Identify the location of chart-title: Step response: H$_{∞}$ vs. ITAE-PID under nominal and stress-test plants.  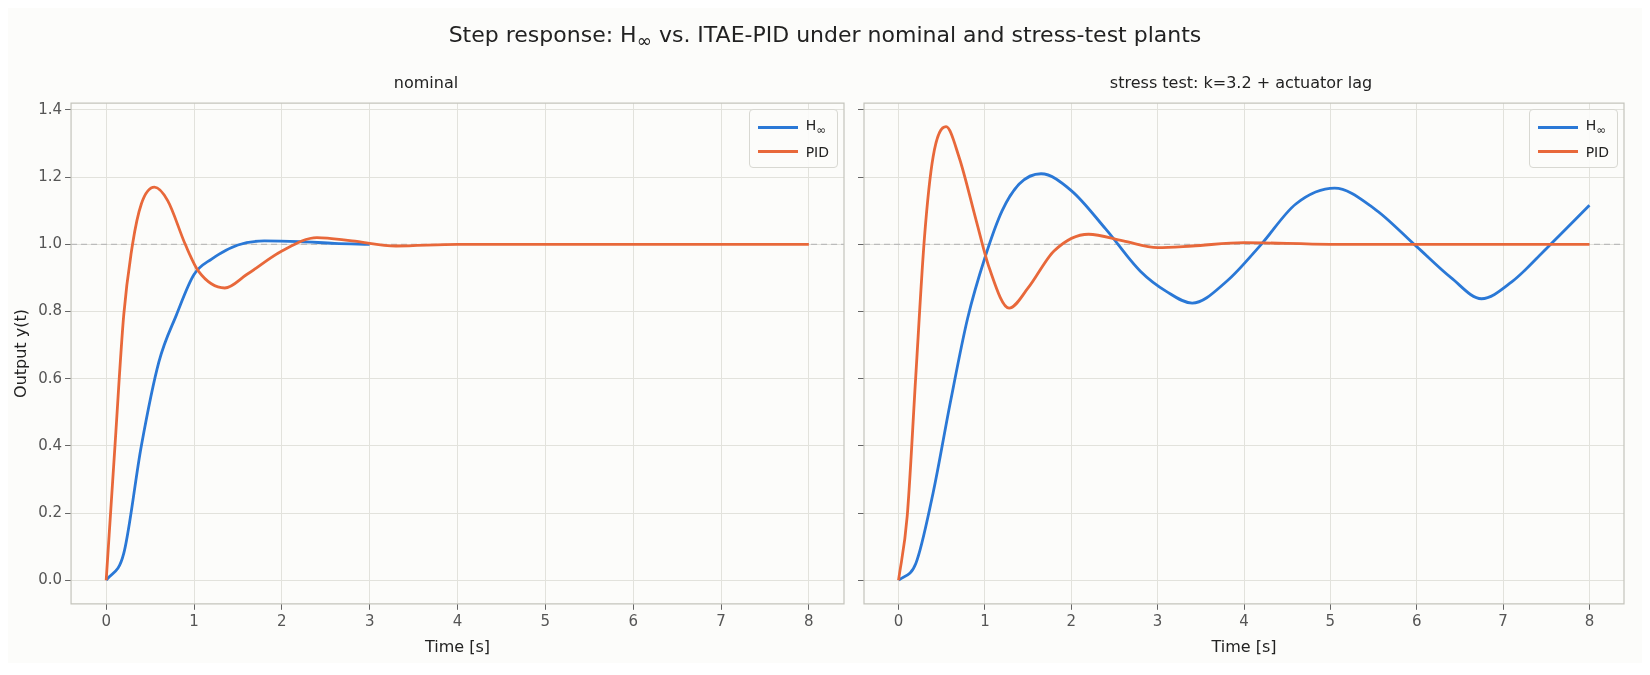
(825, 37).